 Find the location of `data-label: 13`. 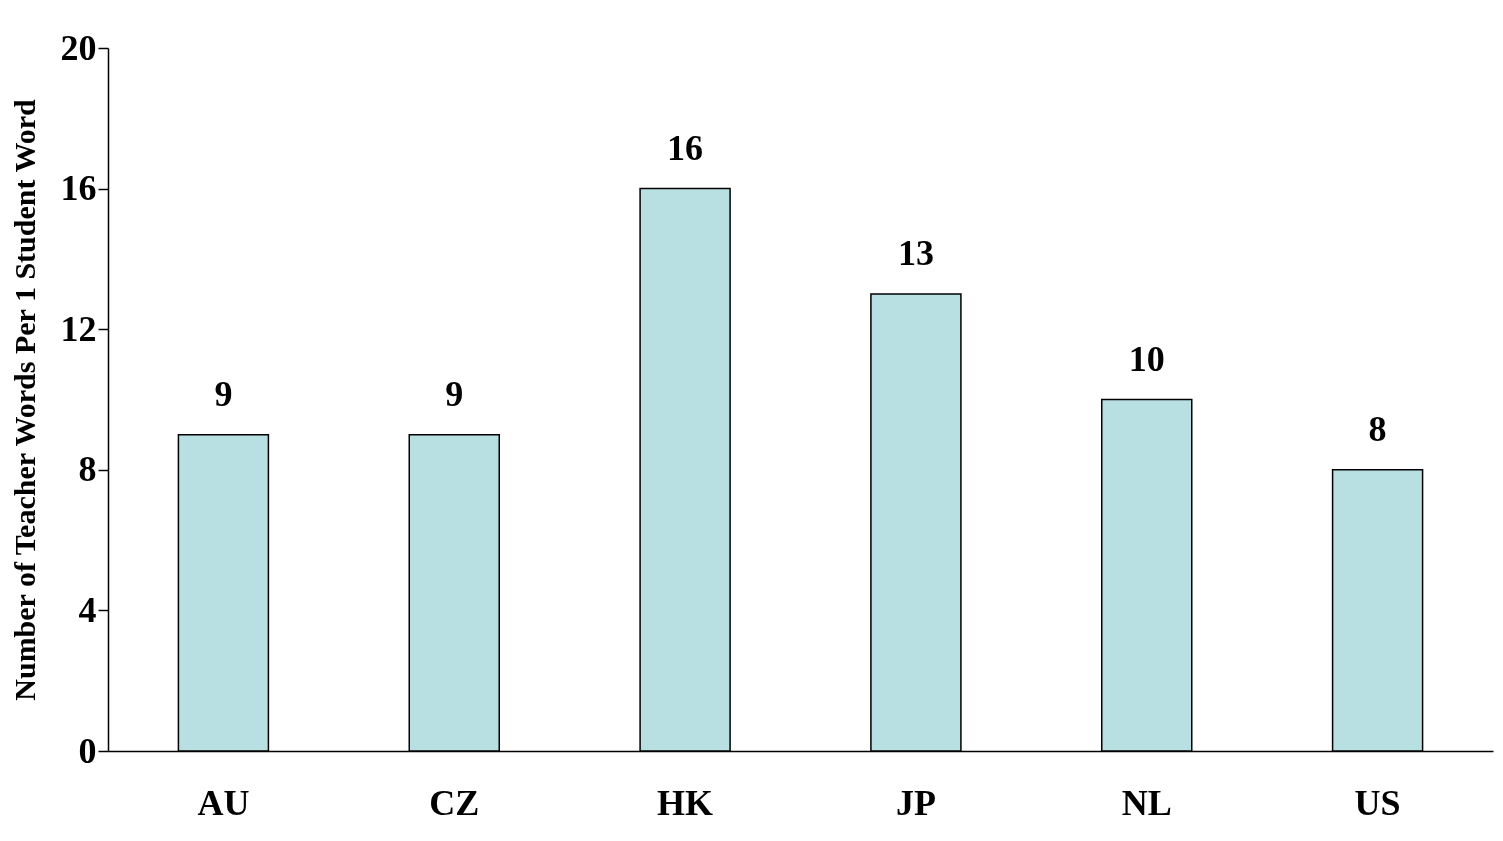

data-label: 13 is located at coordinates (915, 253).